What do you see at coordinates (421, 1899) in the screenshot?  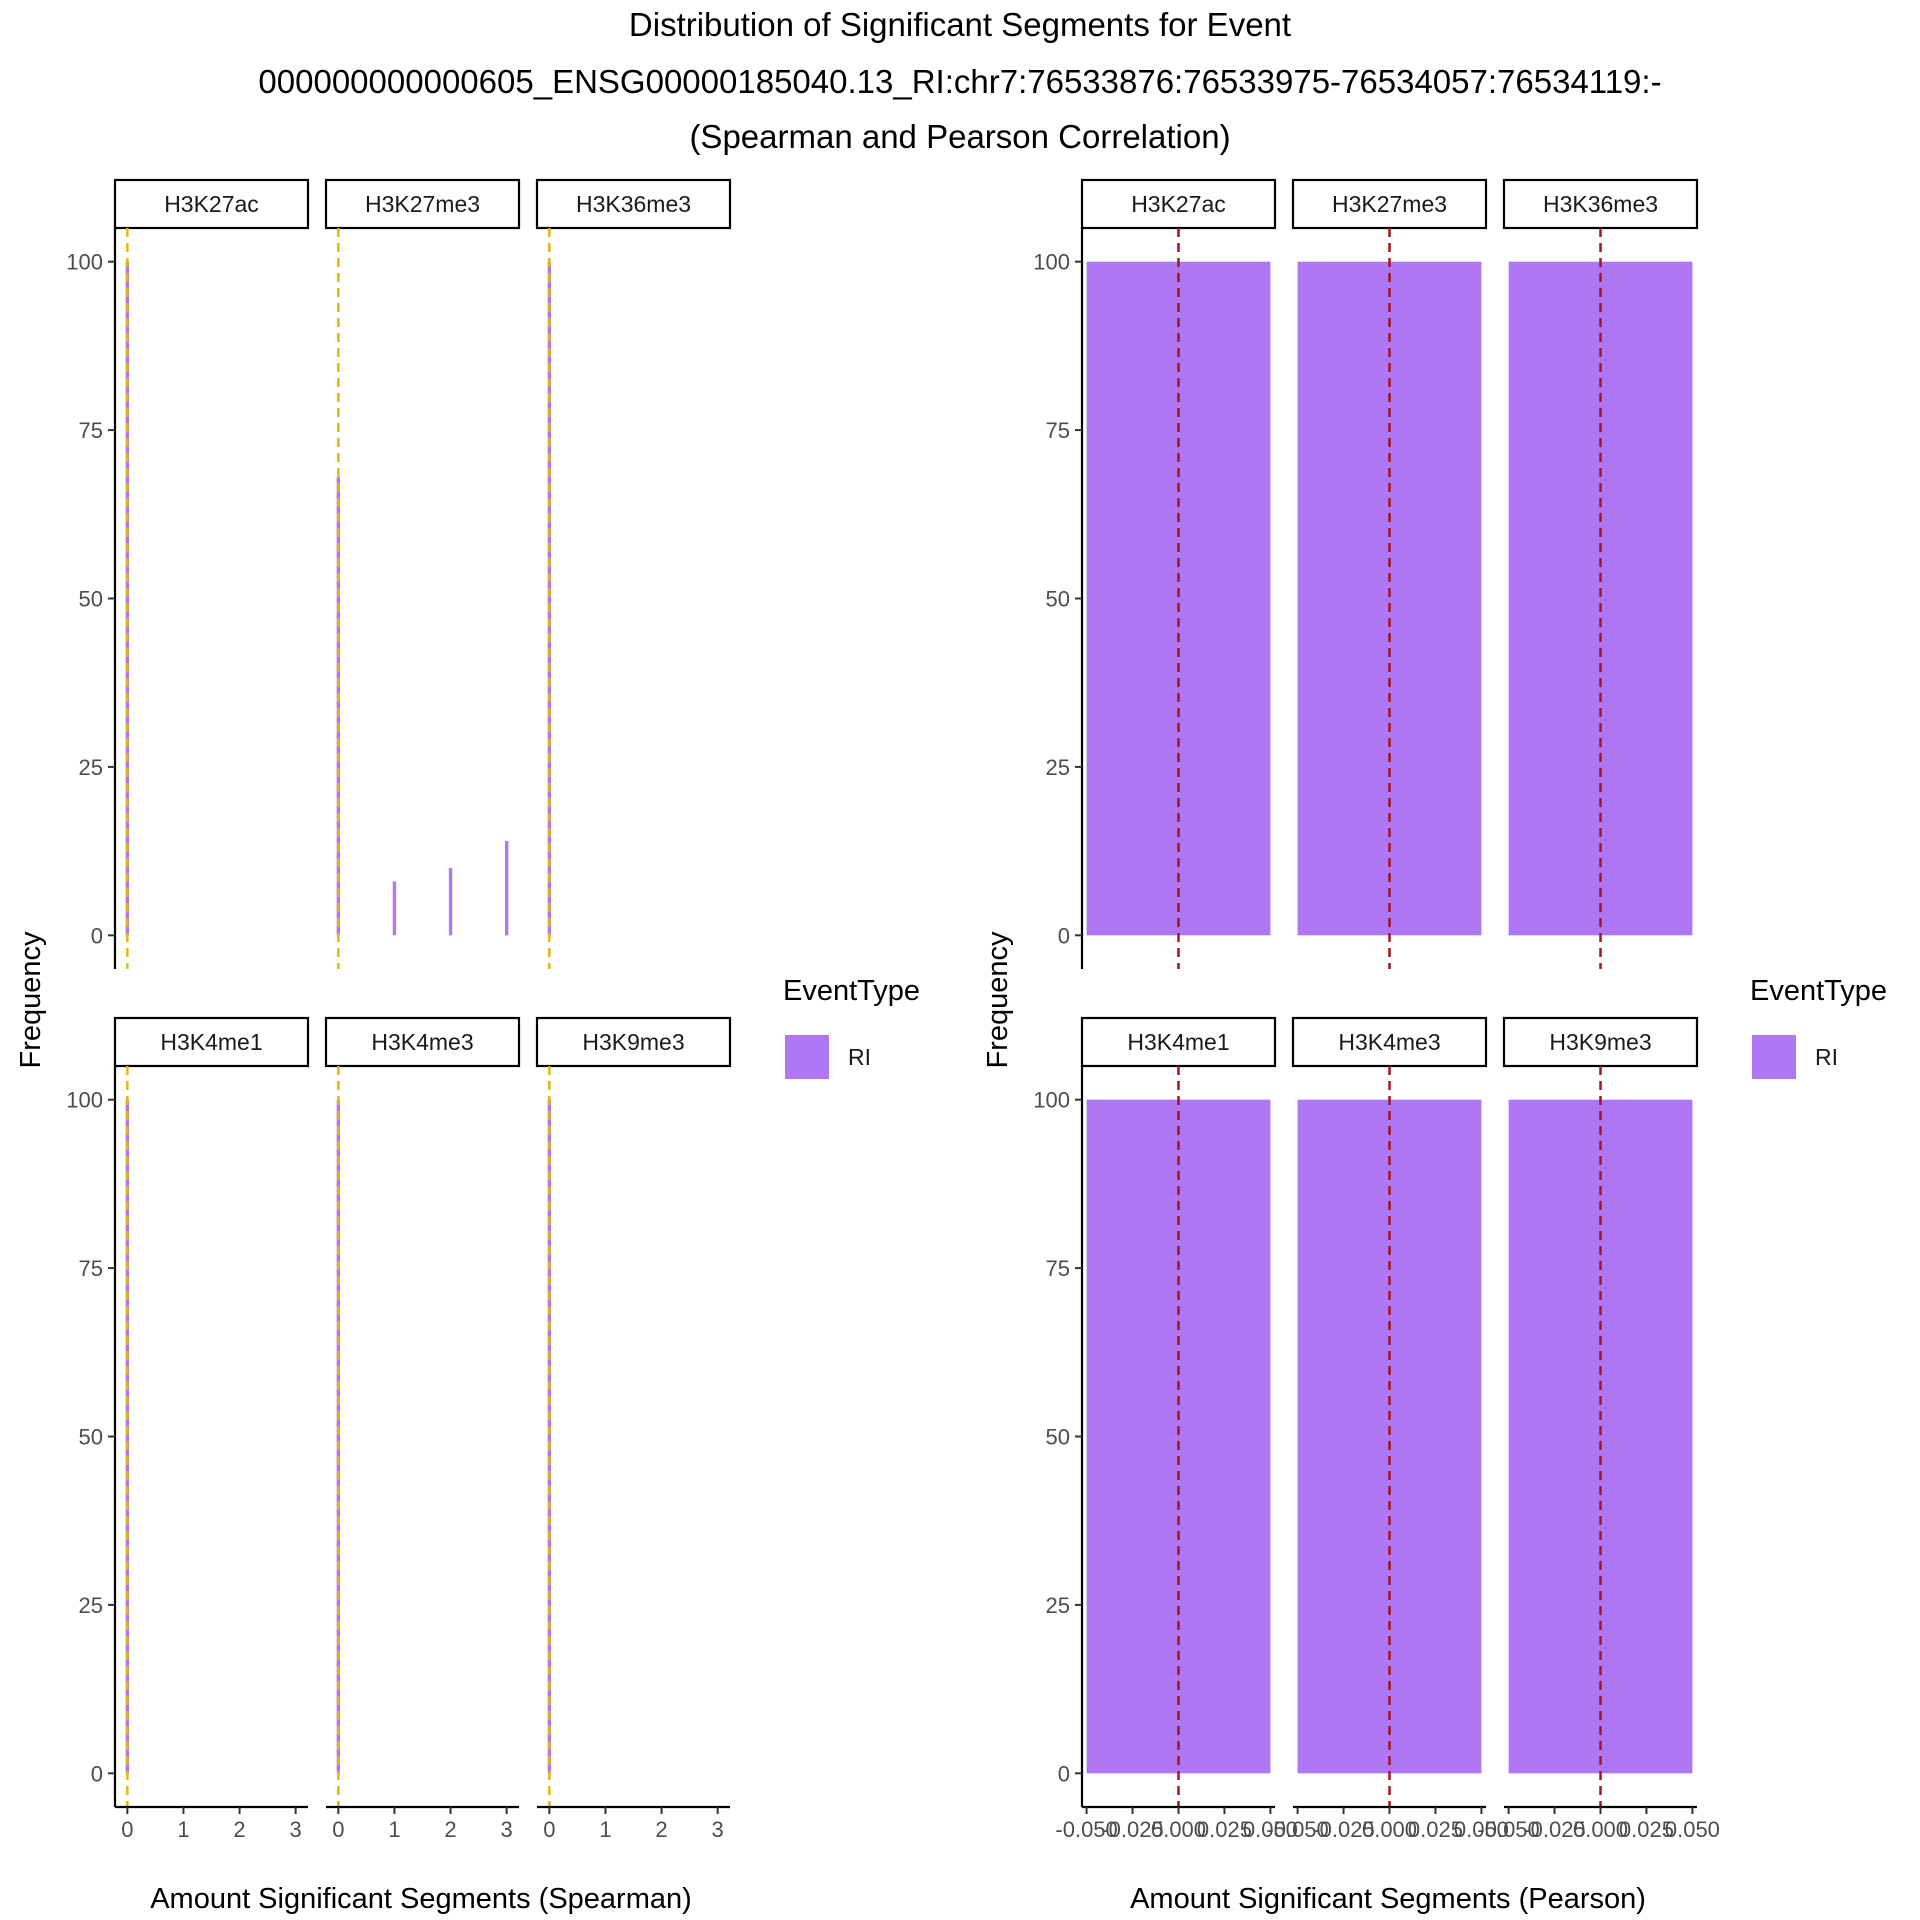 I see `x-axis-title: Amount Significant Segments (Spearman)` at bounding box center [421, 1899].